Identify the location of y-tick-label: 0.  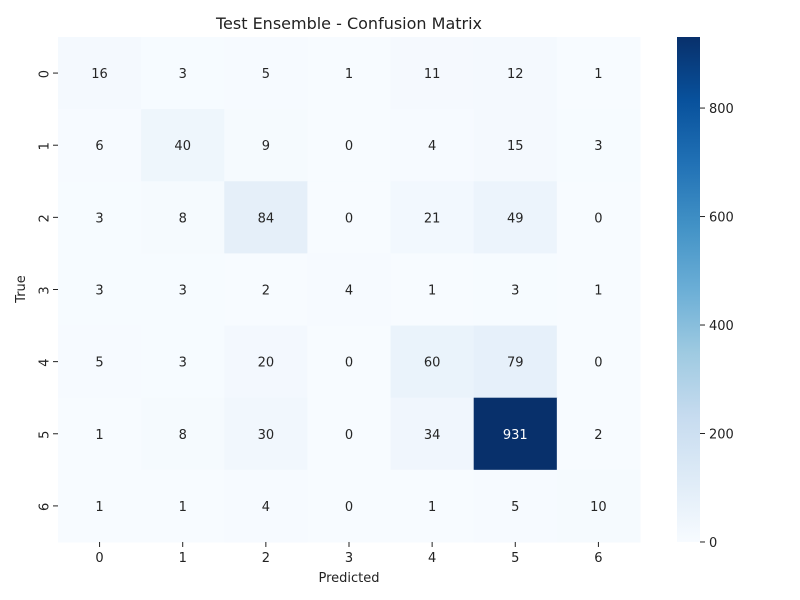
(45, 74).